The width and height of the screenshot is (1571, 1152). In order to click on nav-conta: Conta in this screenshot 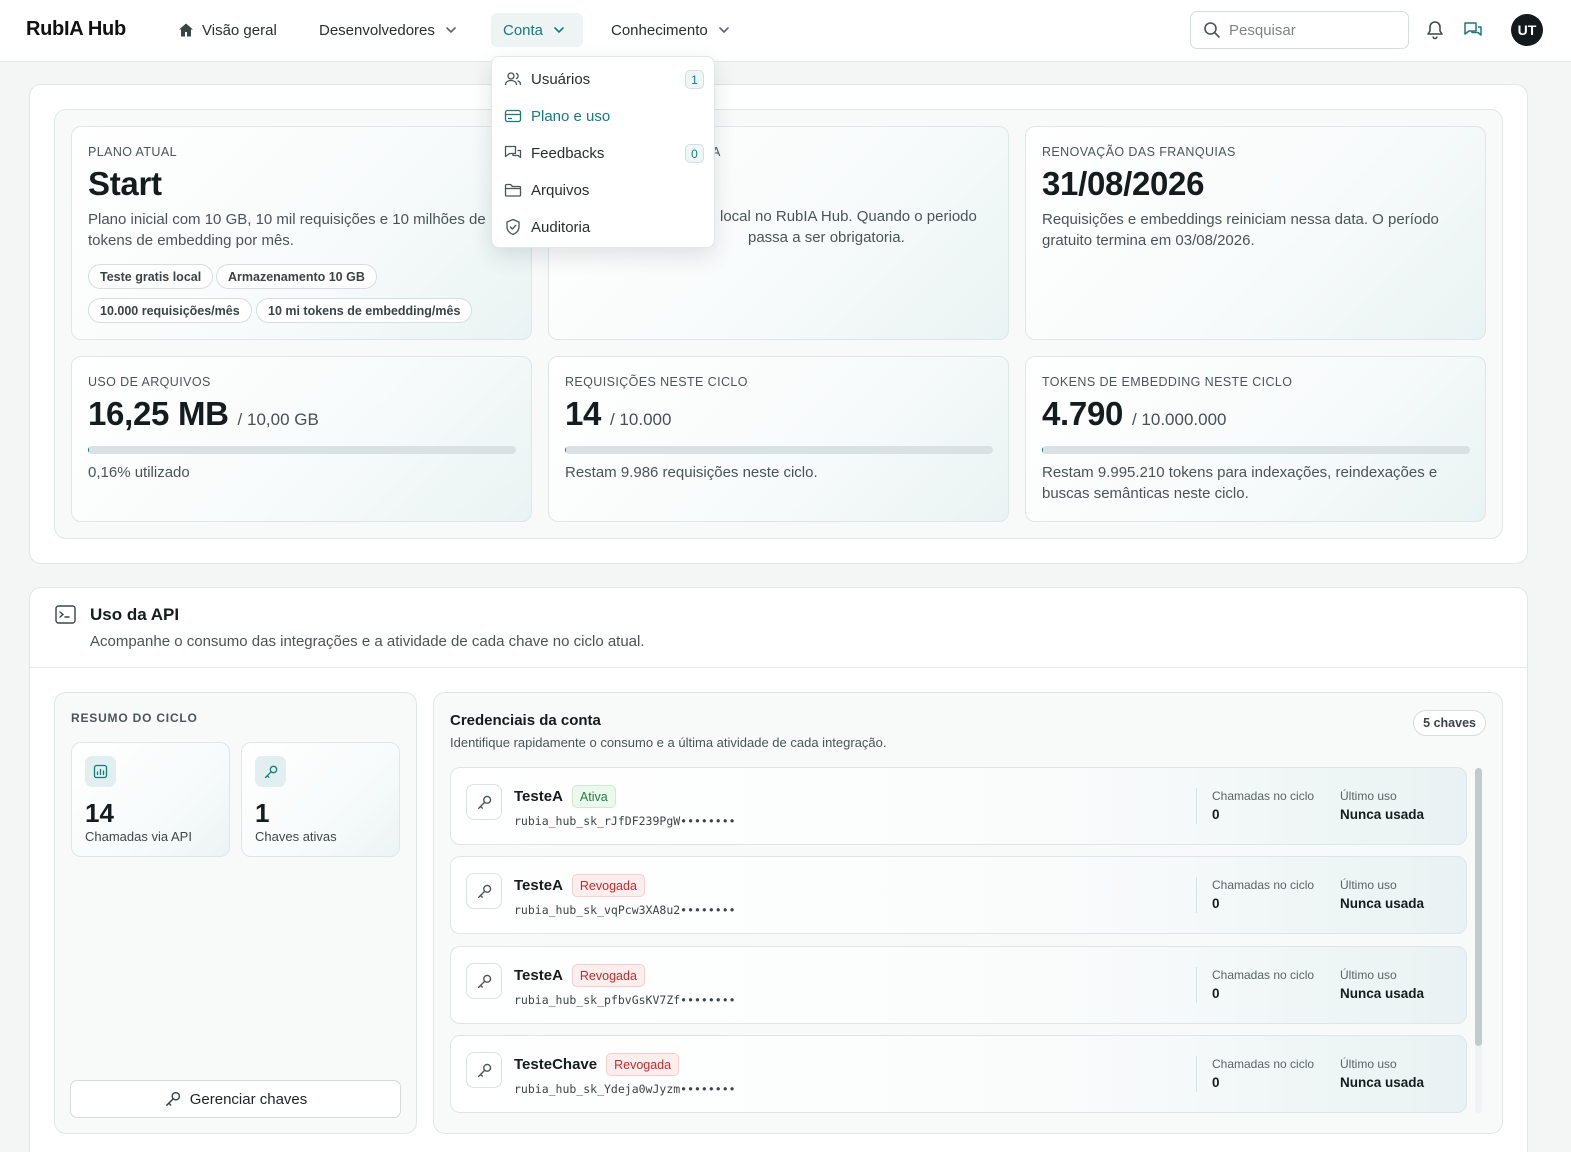, I will do `click(537, 30)`.